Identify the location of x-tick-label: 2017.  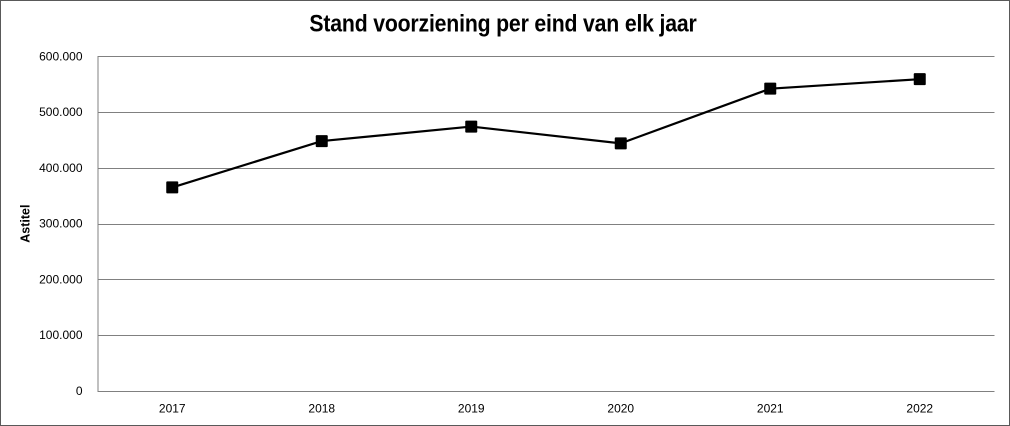
(172, 409).